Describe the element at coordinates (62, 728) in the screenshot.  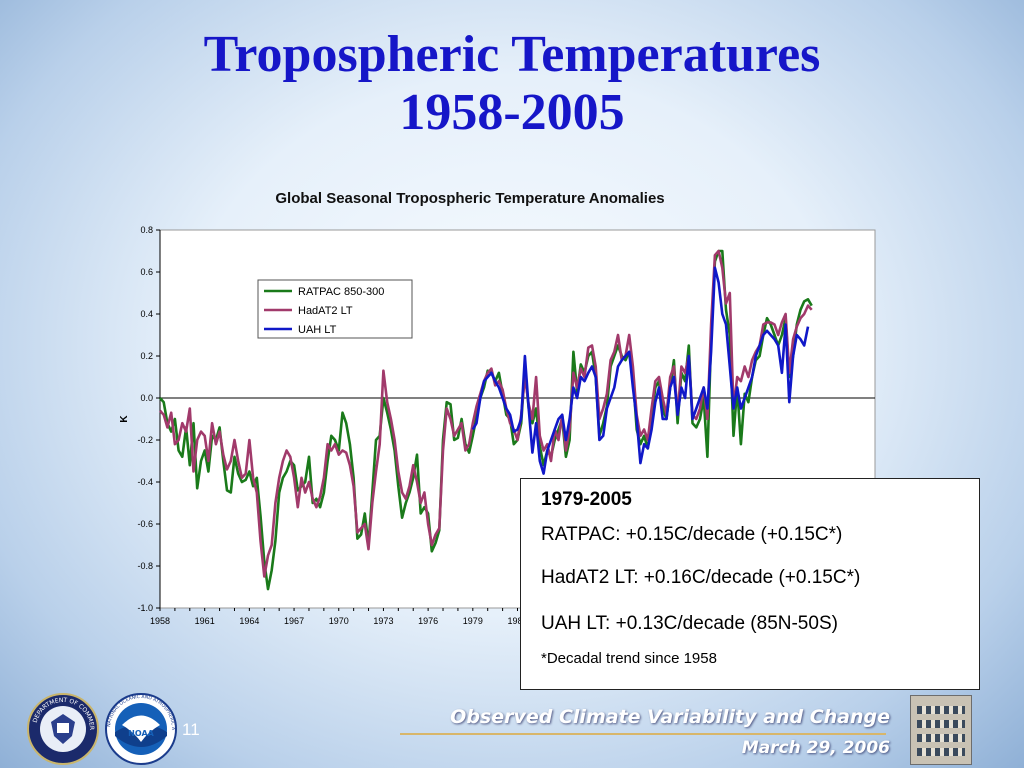
I see `commerce-seal-icon: DEPARTMENT OF COMMERCE` at that location.